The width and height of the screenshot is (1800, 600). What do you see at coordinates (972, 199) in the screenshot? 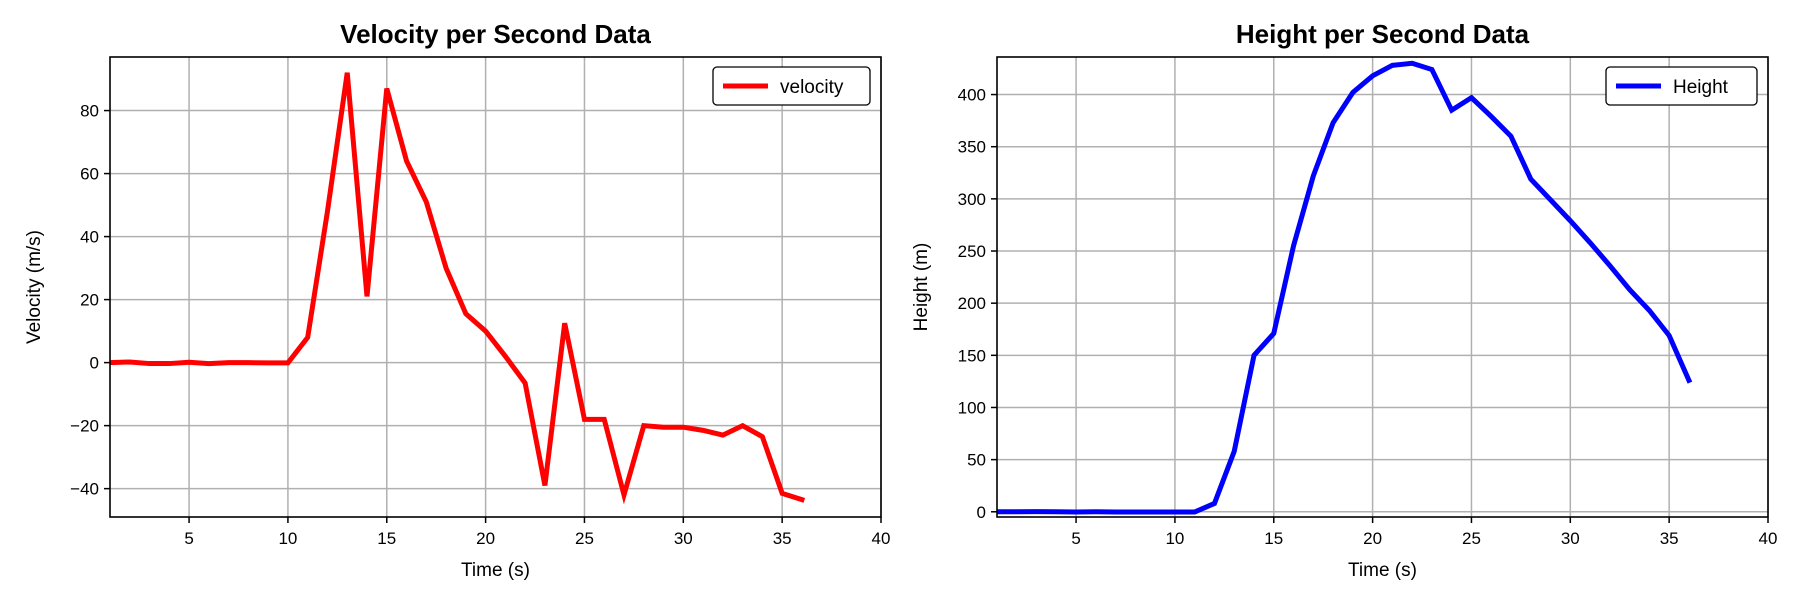
I see `y-tick-label: 300` at bounding box center [972, 199].